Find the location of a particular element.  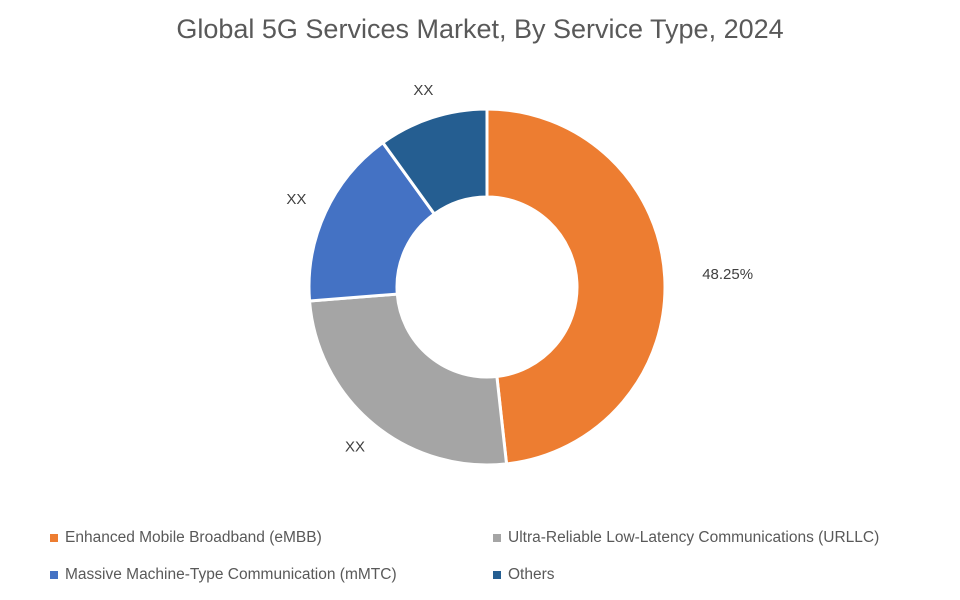

legend-item-0: Enhanced Mobile Broadband (eMBB) is located at coordinates (186, 538).